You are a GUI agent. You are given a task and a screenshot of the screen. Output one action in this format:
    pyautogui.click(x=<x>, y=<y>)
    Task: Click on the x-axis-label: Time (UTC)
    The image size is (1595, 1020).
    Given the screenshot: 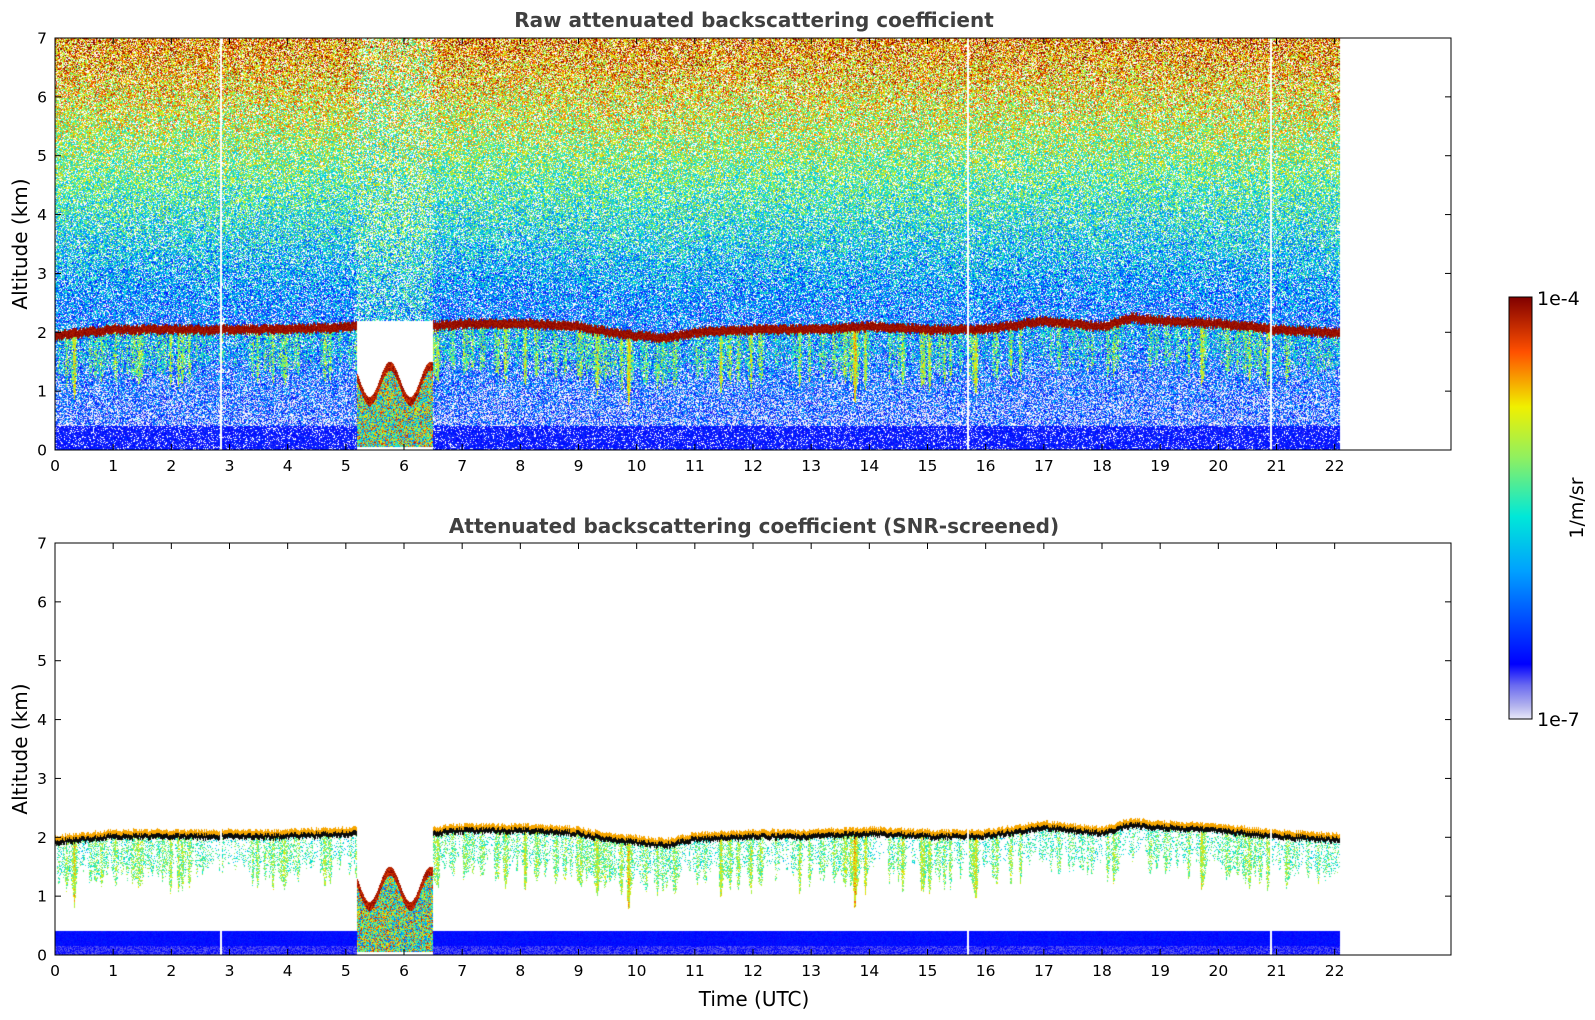 What is the action you would take?
    pyautogui.click(x=754, y=999)
    